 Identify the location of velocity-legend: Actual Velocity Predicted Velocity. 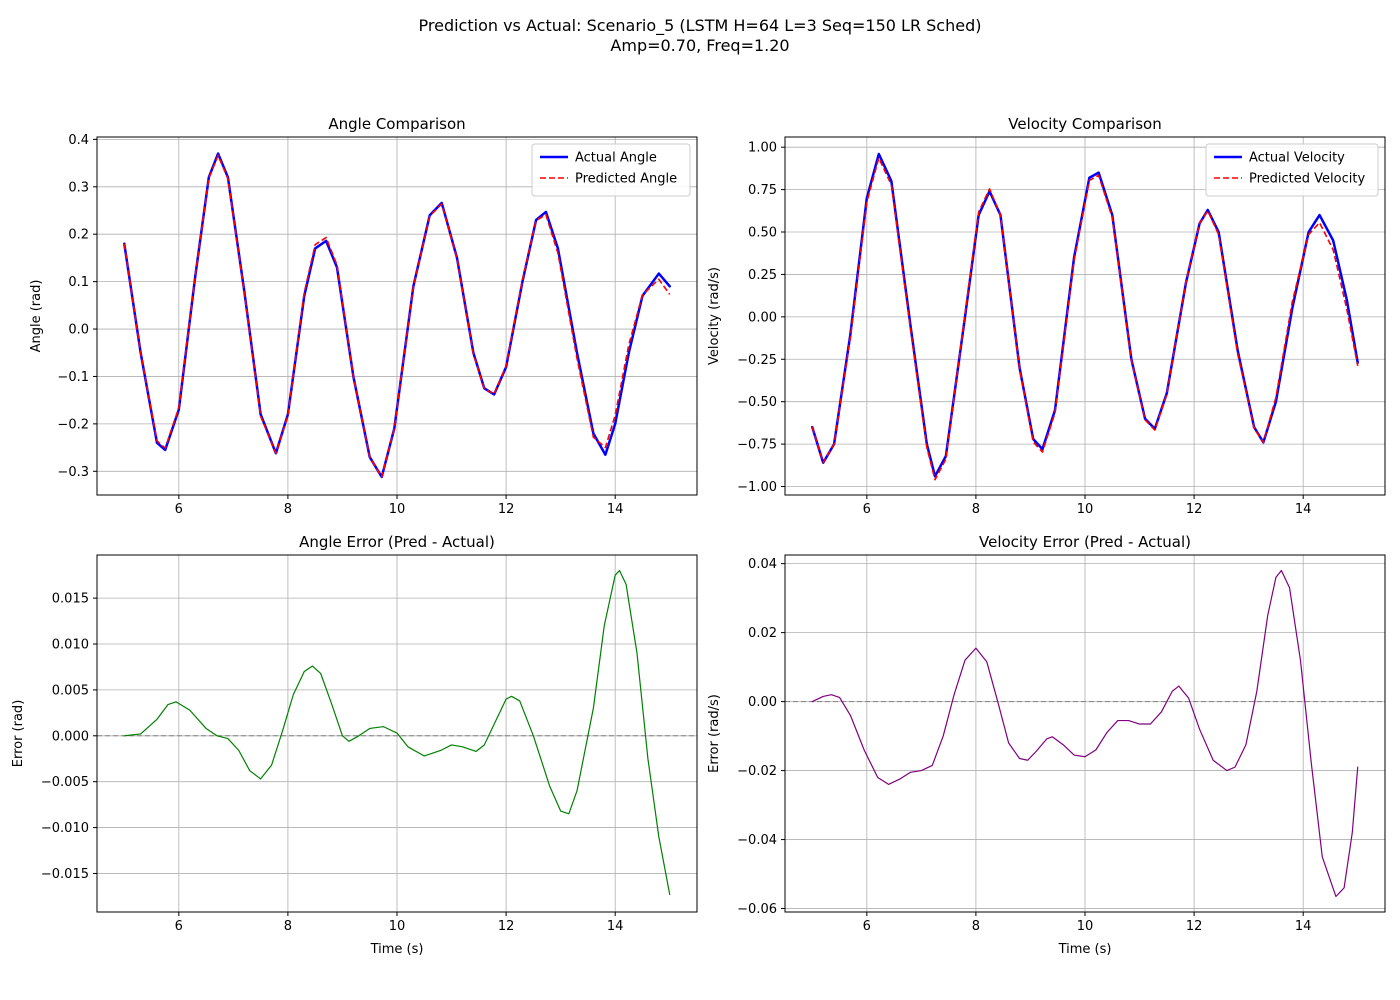
(1292, 170).